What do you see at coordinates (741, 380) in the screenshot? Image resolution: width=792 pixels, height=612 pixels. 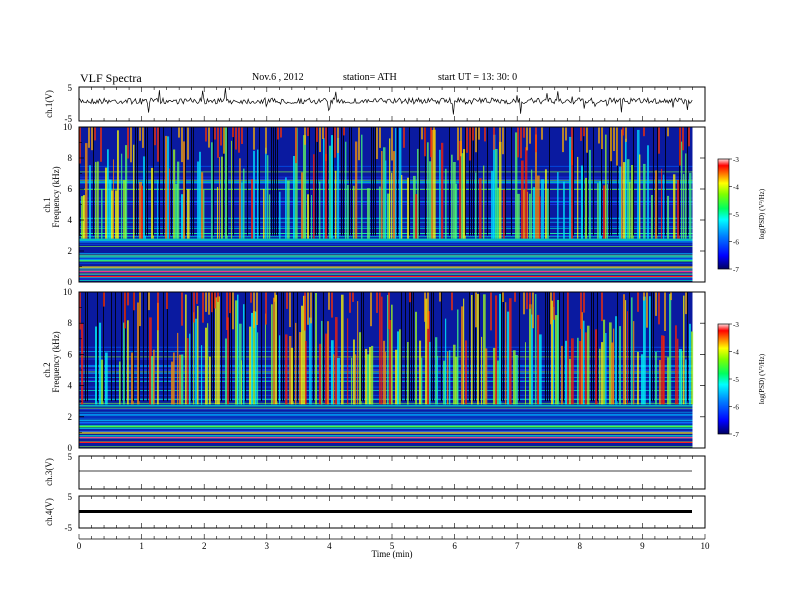 I see `ch2-colorbar: -3 -4 -5 -6 -7 log(PSD) (V²/Hz)` at bounding box center [741, 380].